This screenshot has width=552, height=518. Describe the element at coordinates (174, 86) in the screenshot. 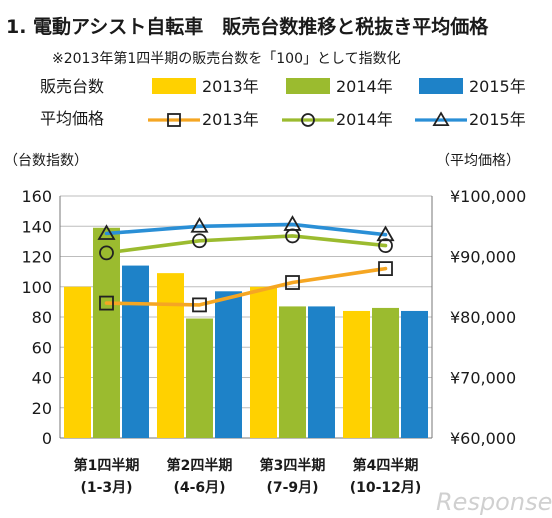

I see `legend-bar-swatch-2013` at that location.